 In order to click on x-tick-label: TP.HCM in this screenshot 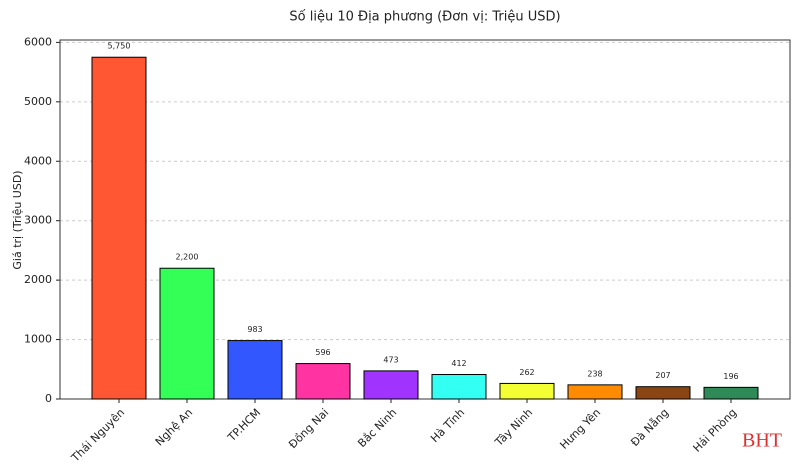, I will do `click(244, 425)`.